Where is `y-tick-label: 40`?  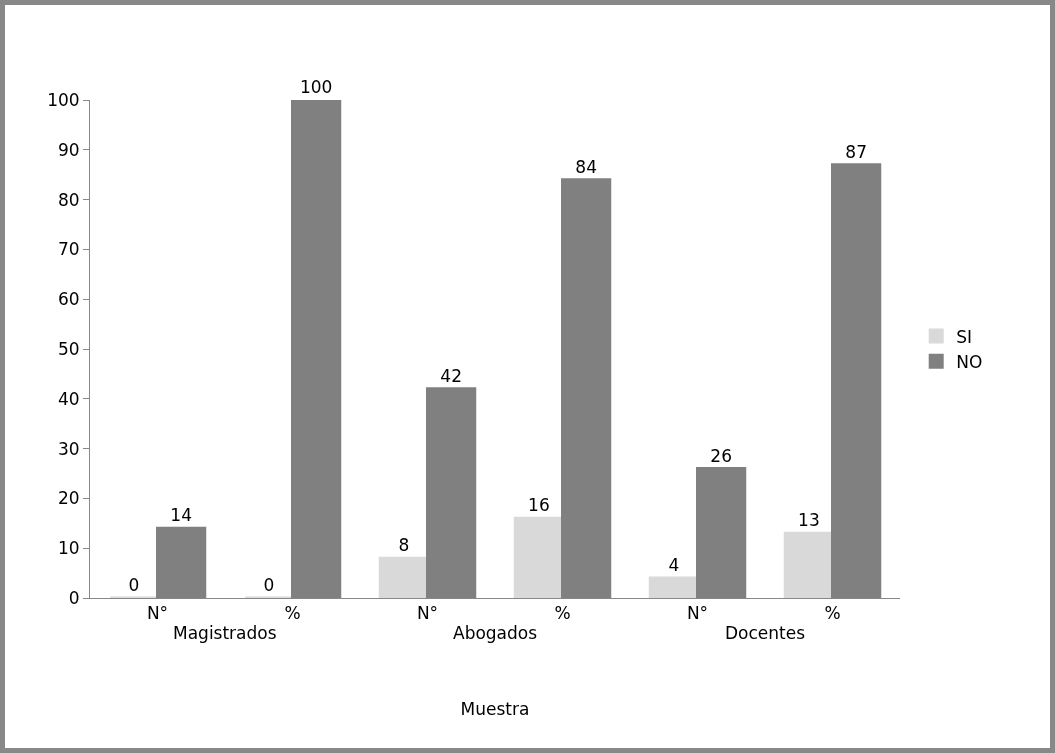
y-tick-label: 40 is located at coordinates (68, 398).